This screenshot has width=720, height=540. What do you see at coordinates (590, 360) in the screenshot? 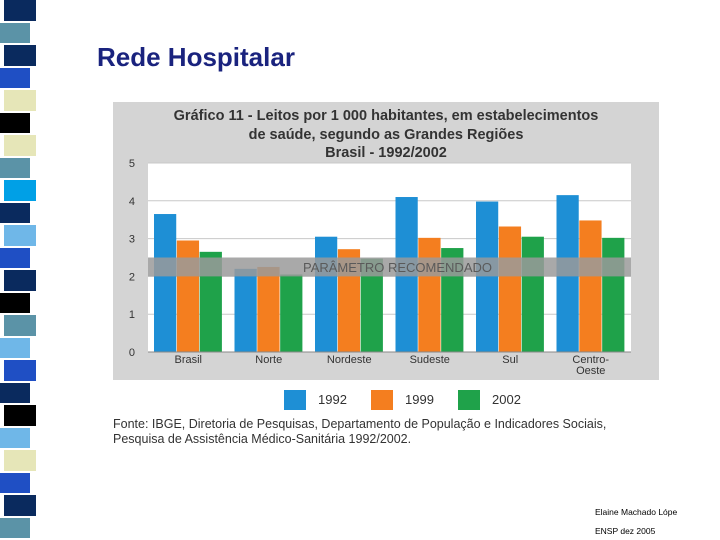
I see `x-tick-label: Centro-` at bounding box center [590, 360].